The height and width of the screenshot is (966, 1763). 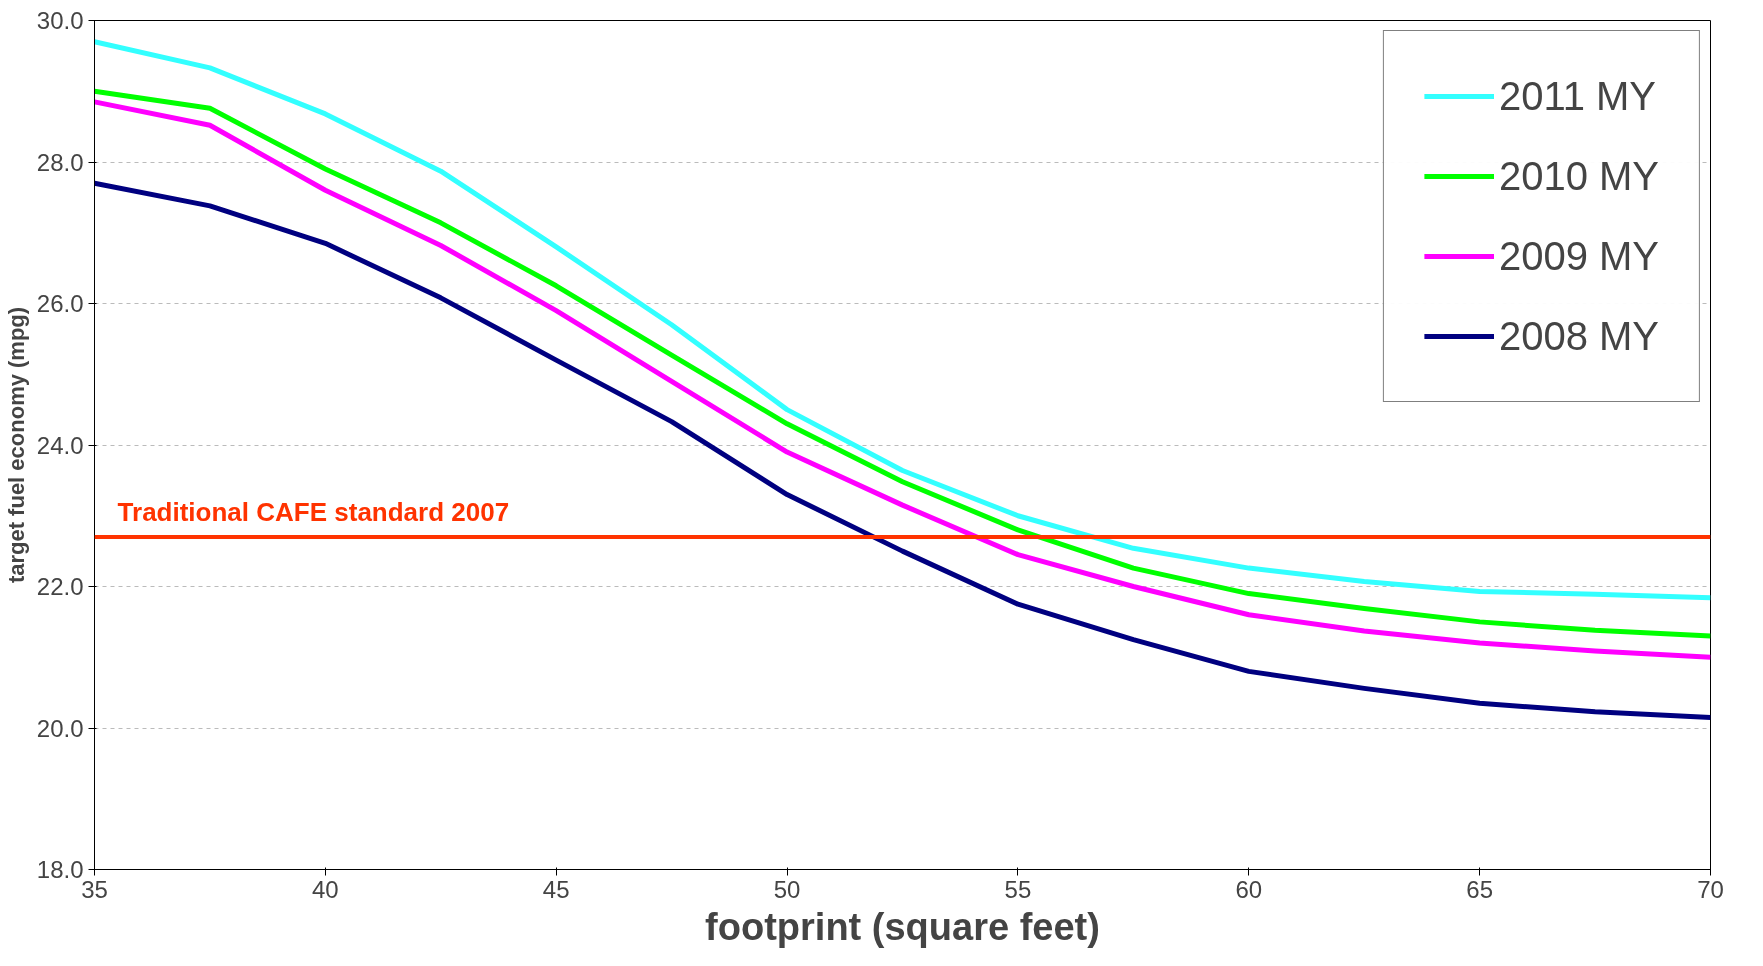 What do you see at coordinates (60, 445) in the screenshot?
I see `y-tick-label: 24.0` at bounding box center [60, 445].